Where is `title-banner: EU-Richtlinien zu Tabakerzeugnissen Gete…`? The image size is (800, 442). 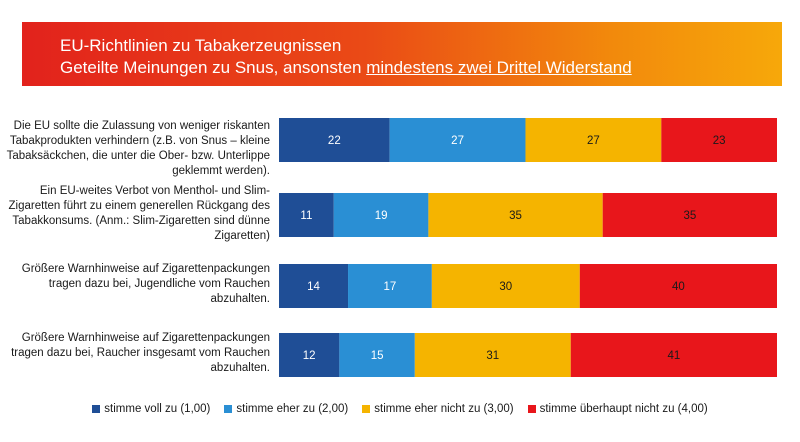
title-banner: EU-Richtlinien zu Tabakerzeugnissen Gete… is located at coordinates (402, 54).